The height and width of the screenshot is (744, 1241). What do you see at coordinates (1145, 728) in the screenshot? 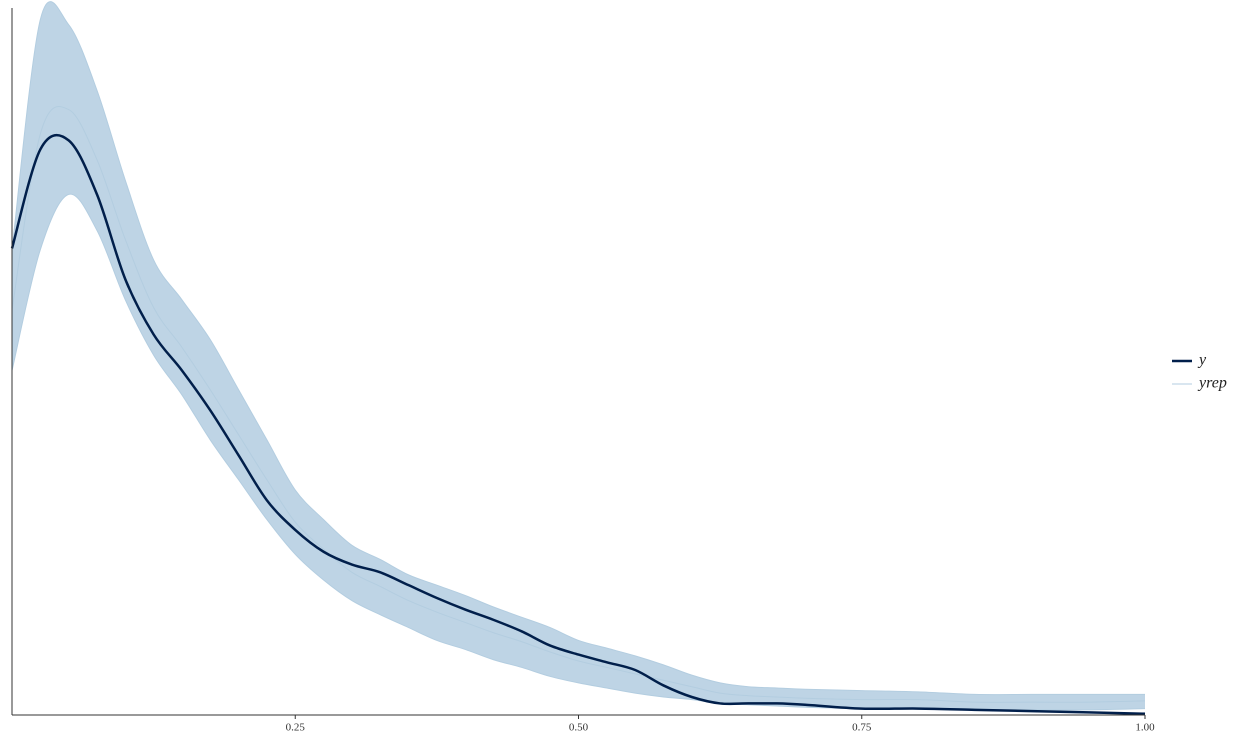
I see `x-tick-label: 1.00` at bounding box center [1145, 728].